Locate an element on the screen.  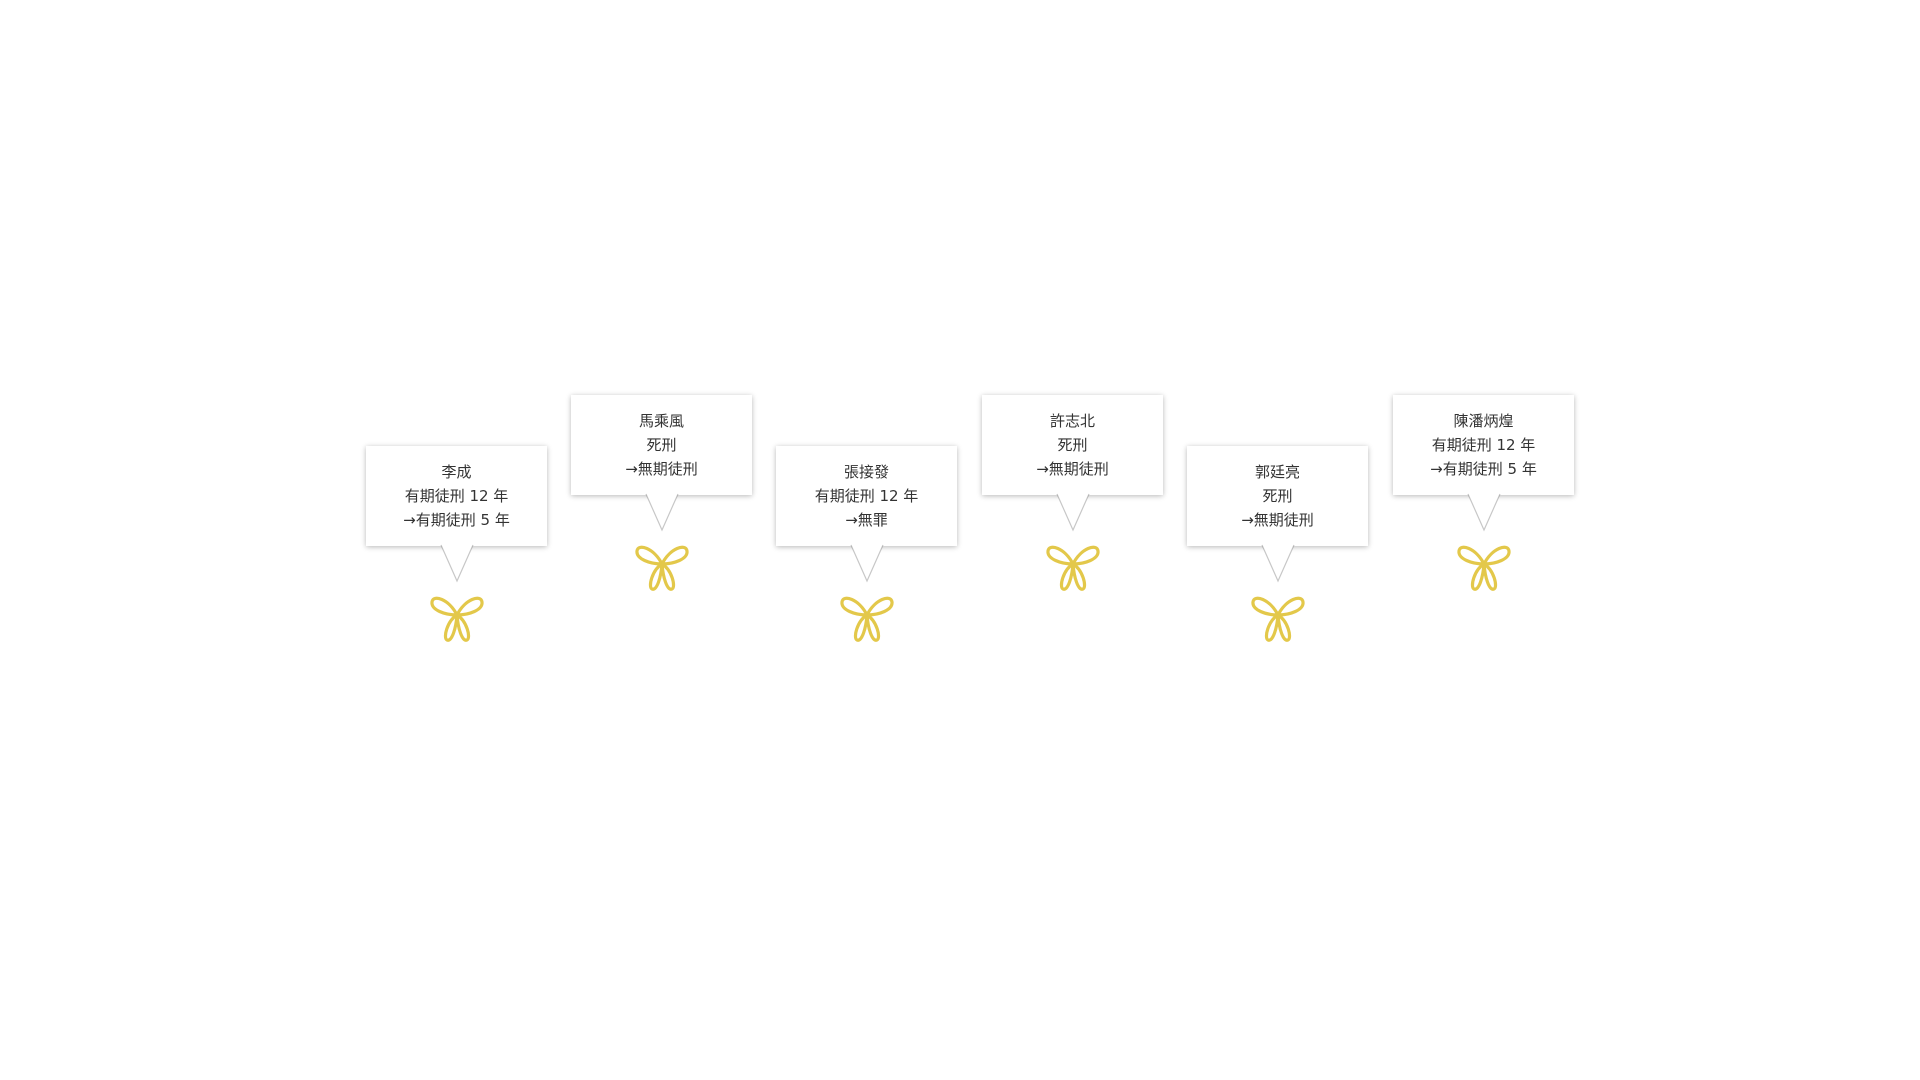
person-4: 許志北 死刑 →無期徒刑 is located at coordinates (1072, 493).